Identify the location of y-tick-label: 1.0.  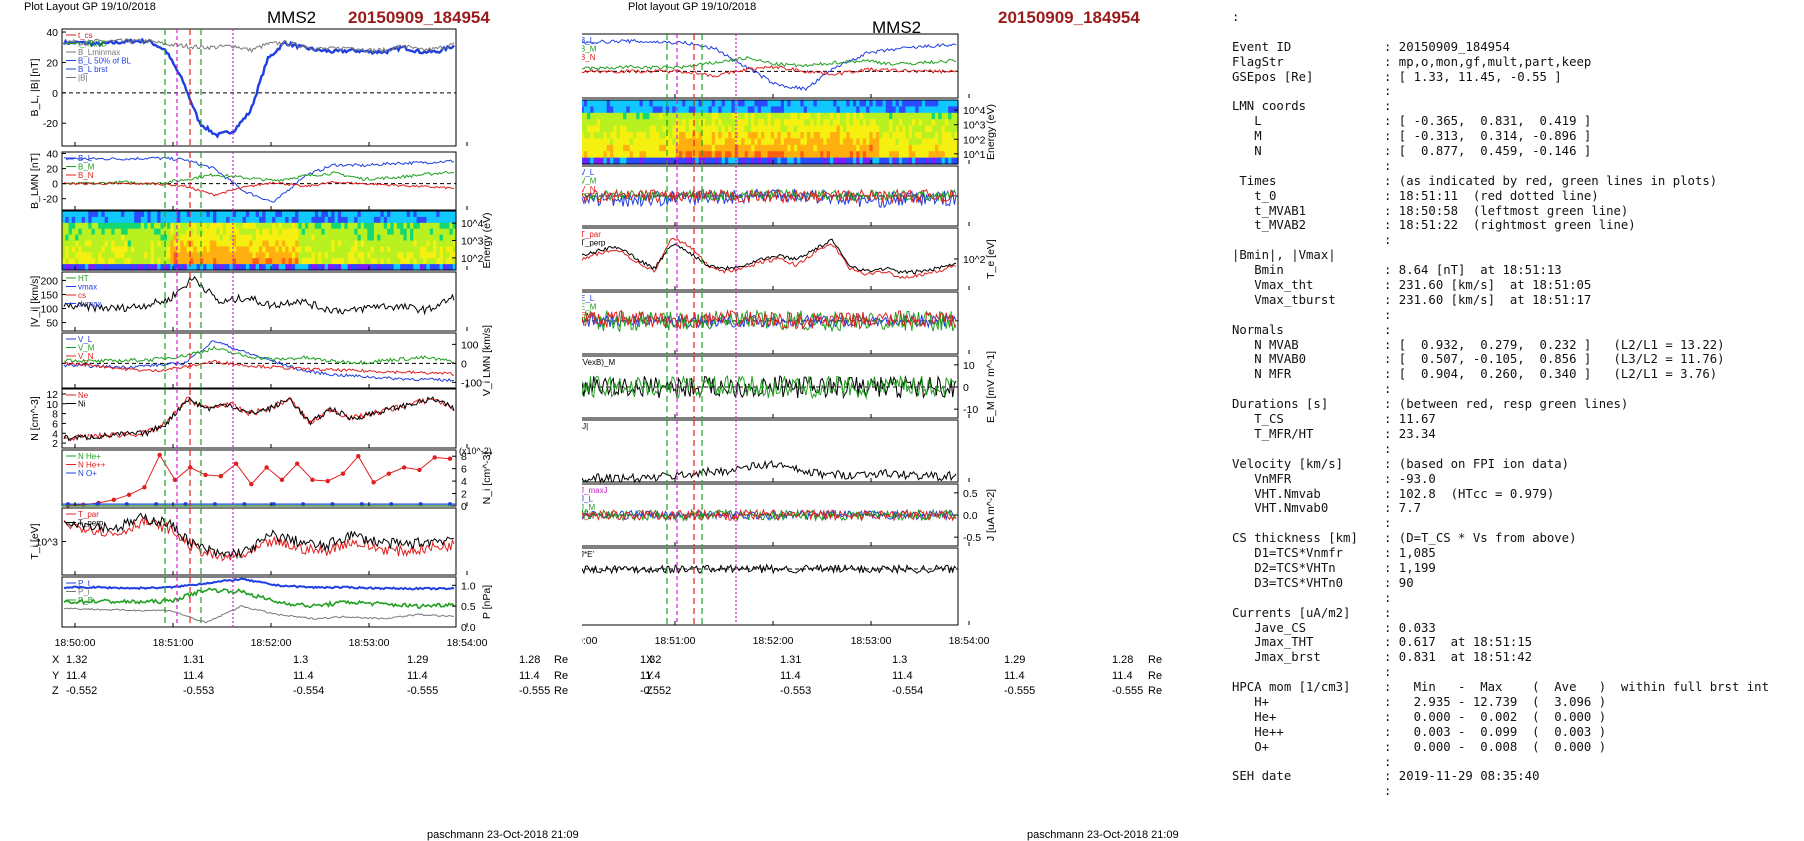
(468, 586).